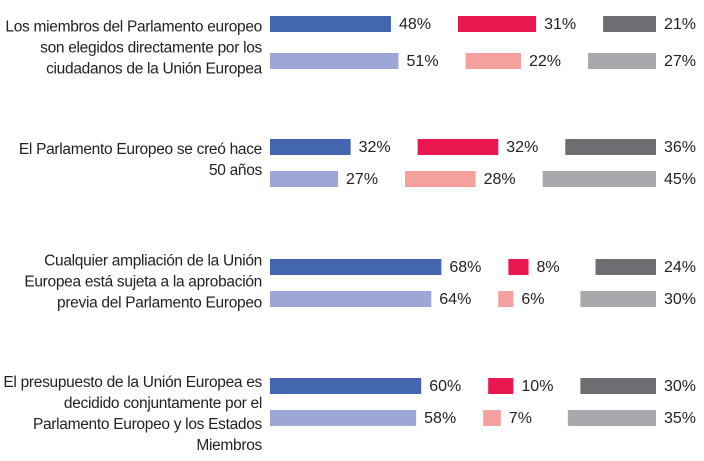 The height and width of the screenshot is (461, 704). I want to click on value-label: 28%, so click(500, 179).